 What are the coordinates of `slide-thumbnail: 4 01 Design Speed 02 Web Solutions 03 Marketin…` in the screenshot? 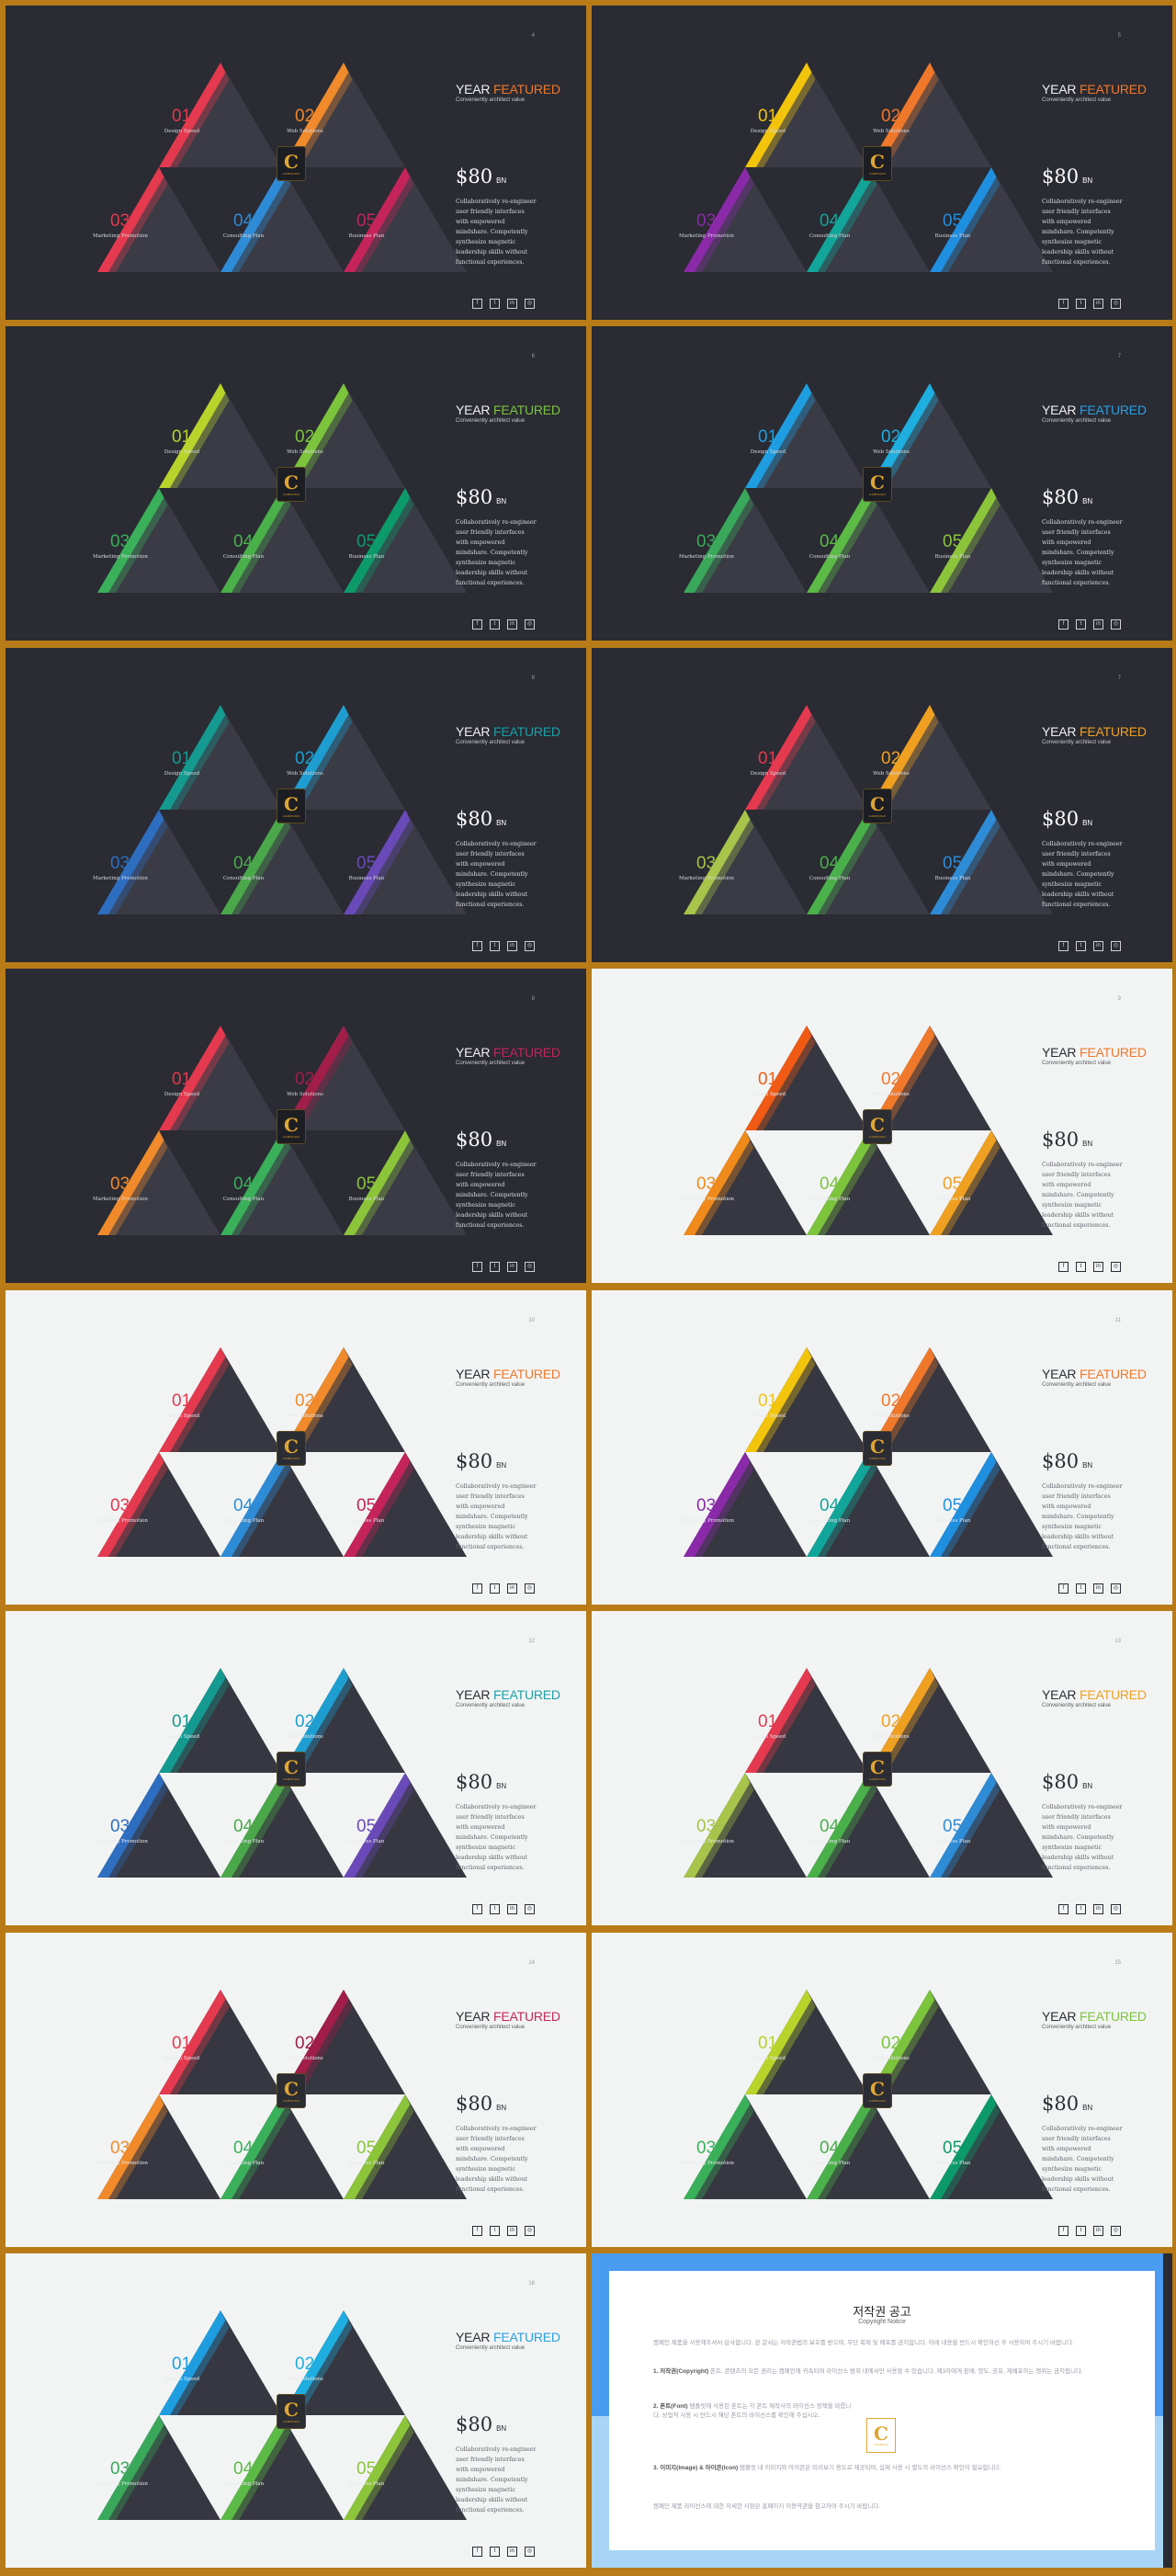 It's located at (296, 163).